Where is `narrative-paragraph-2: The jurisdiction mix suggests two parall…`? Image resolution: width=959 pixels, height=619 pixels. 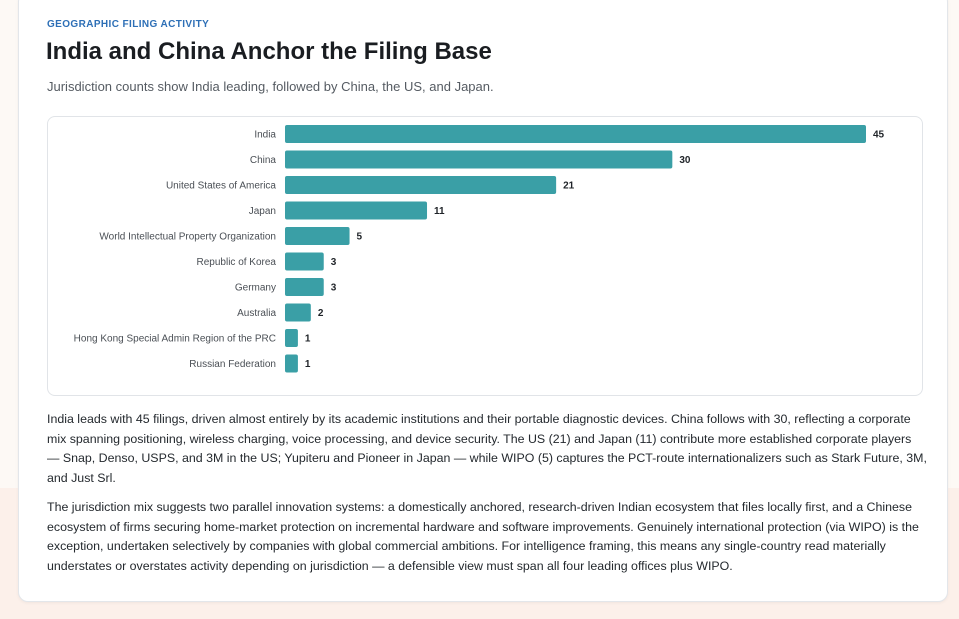
narrative-paragraph-2: The jurisdiction mix suggests two parall… is located at coordinates (483, 536).